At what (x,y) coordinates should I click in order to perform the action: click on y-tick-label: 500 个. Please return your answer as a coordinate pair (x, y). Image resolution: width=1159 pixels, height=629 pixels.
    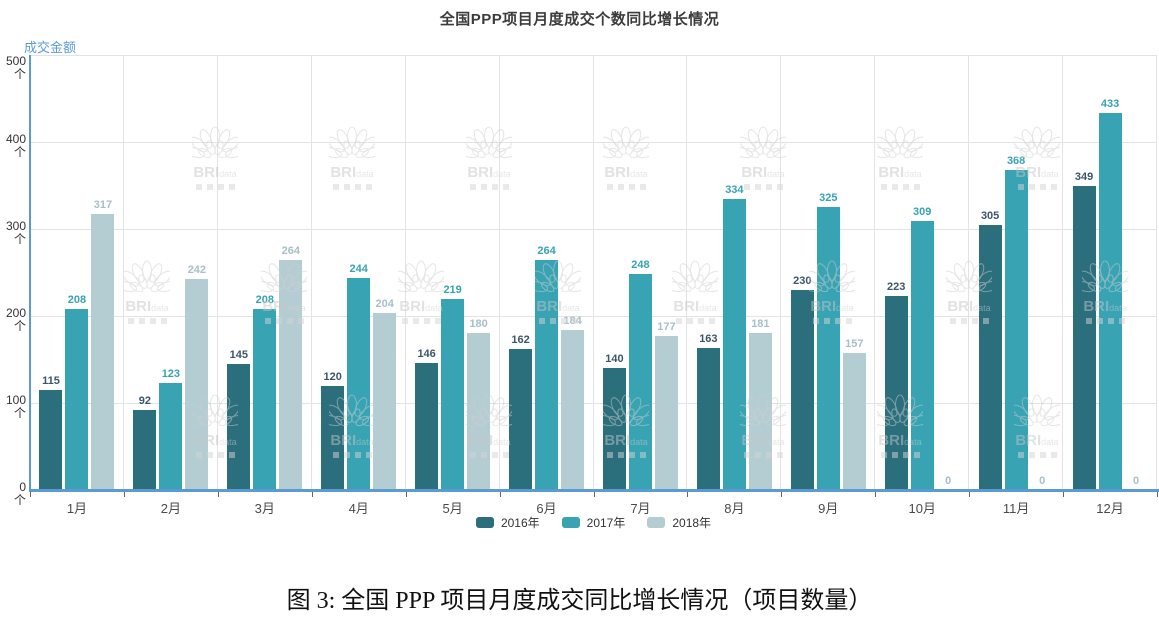
    Looking at the image, I should click on (15, 67).